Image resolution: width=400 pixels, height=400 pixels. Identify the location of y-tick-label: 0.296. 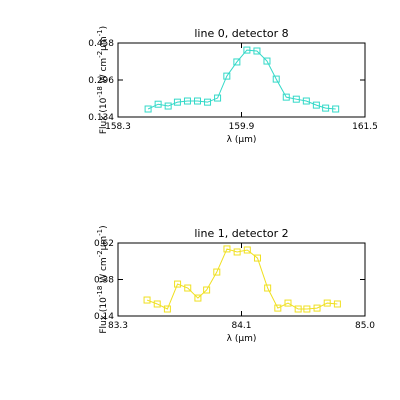
(101, 81).